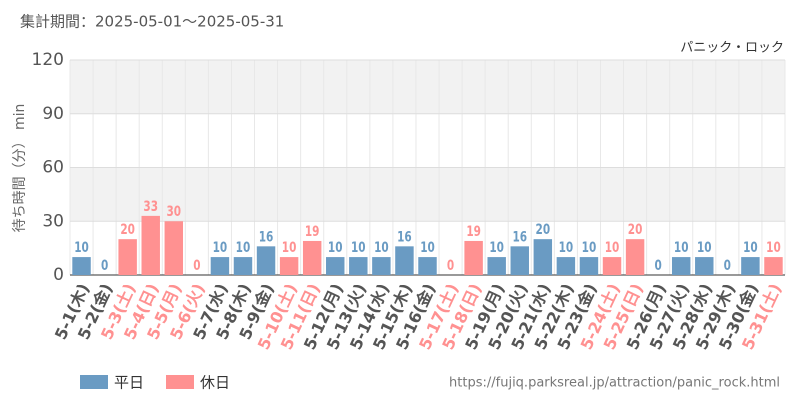 This screenshot has width=800, height=400. I want to click on subtitle: パニック・ロック, so click(732, 48).